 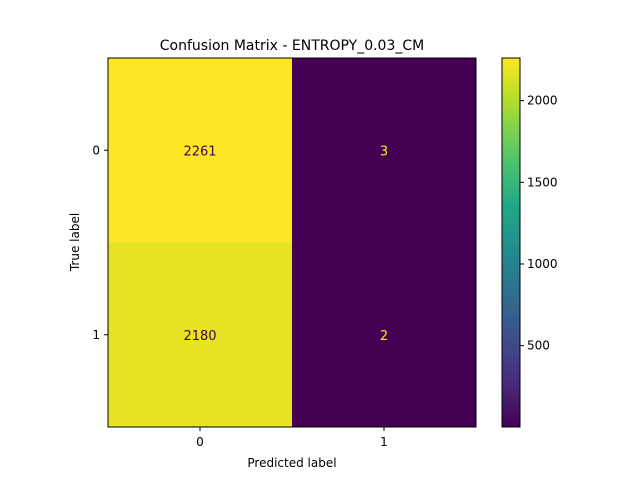 I want to click on heatmap-cell-labels: 2261 3 2180 2, so click(x=285, y=244).